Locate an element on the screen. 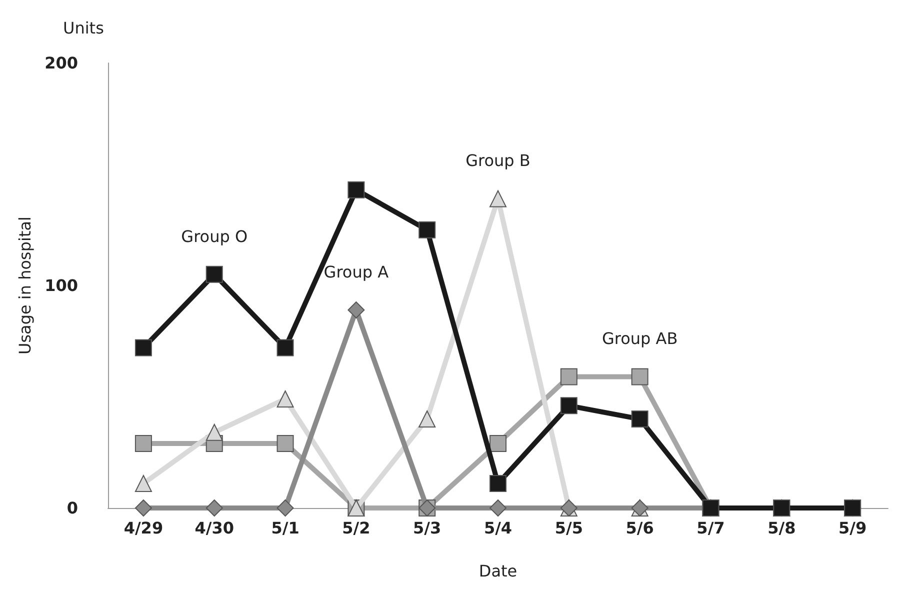 This screenshot has width=907, height=601. x-tick-label: 5/2 is located at coordinates (356, 528).